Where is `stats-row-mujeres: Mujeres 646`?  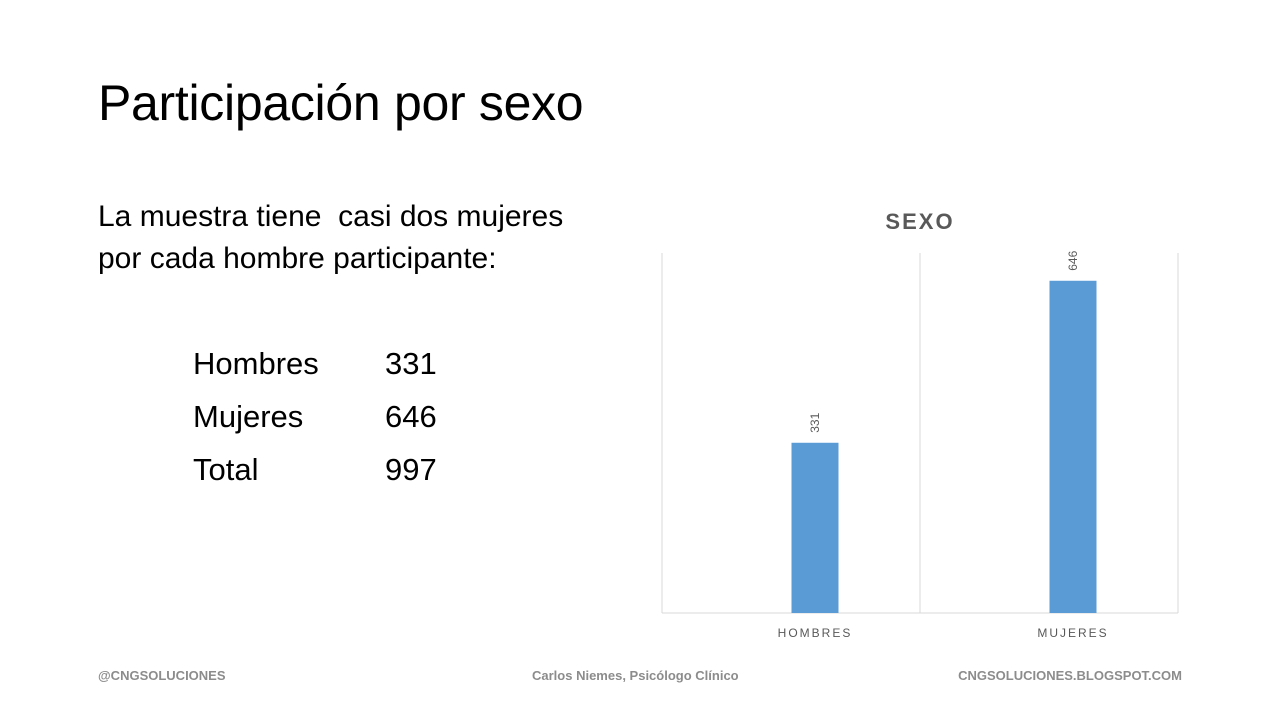
stats-row-mujeres: Mujeres 646 is located at coordinates (315, 416).